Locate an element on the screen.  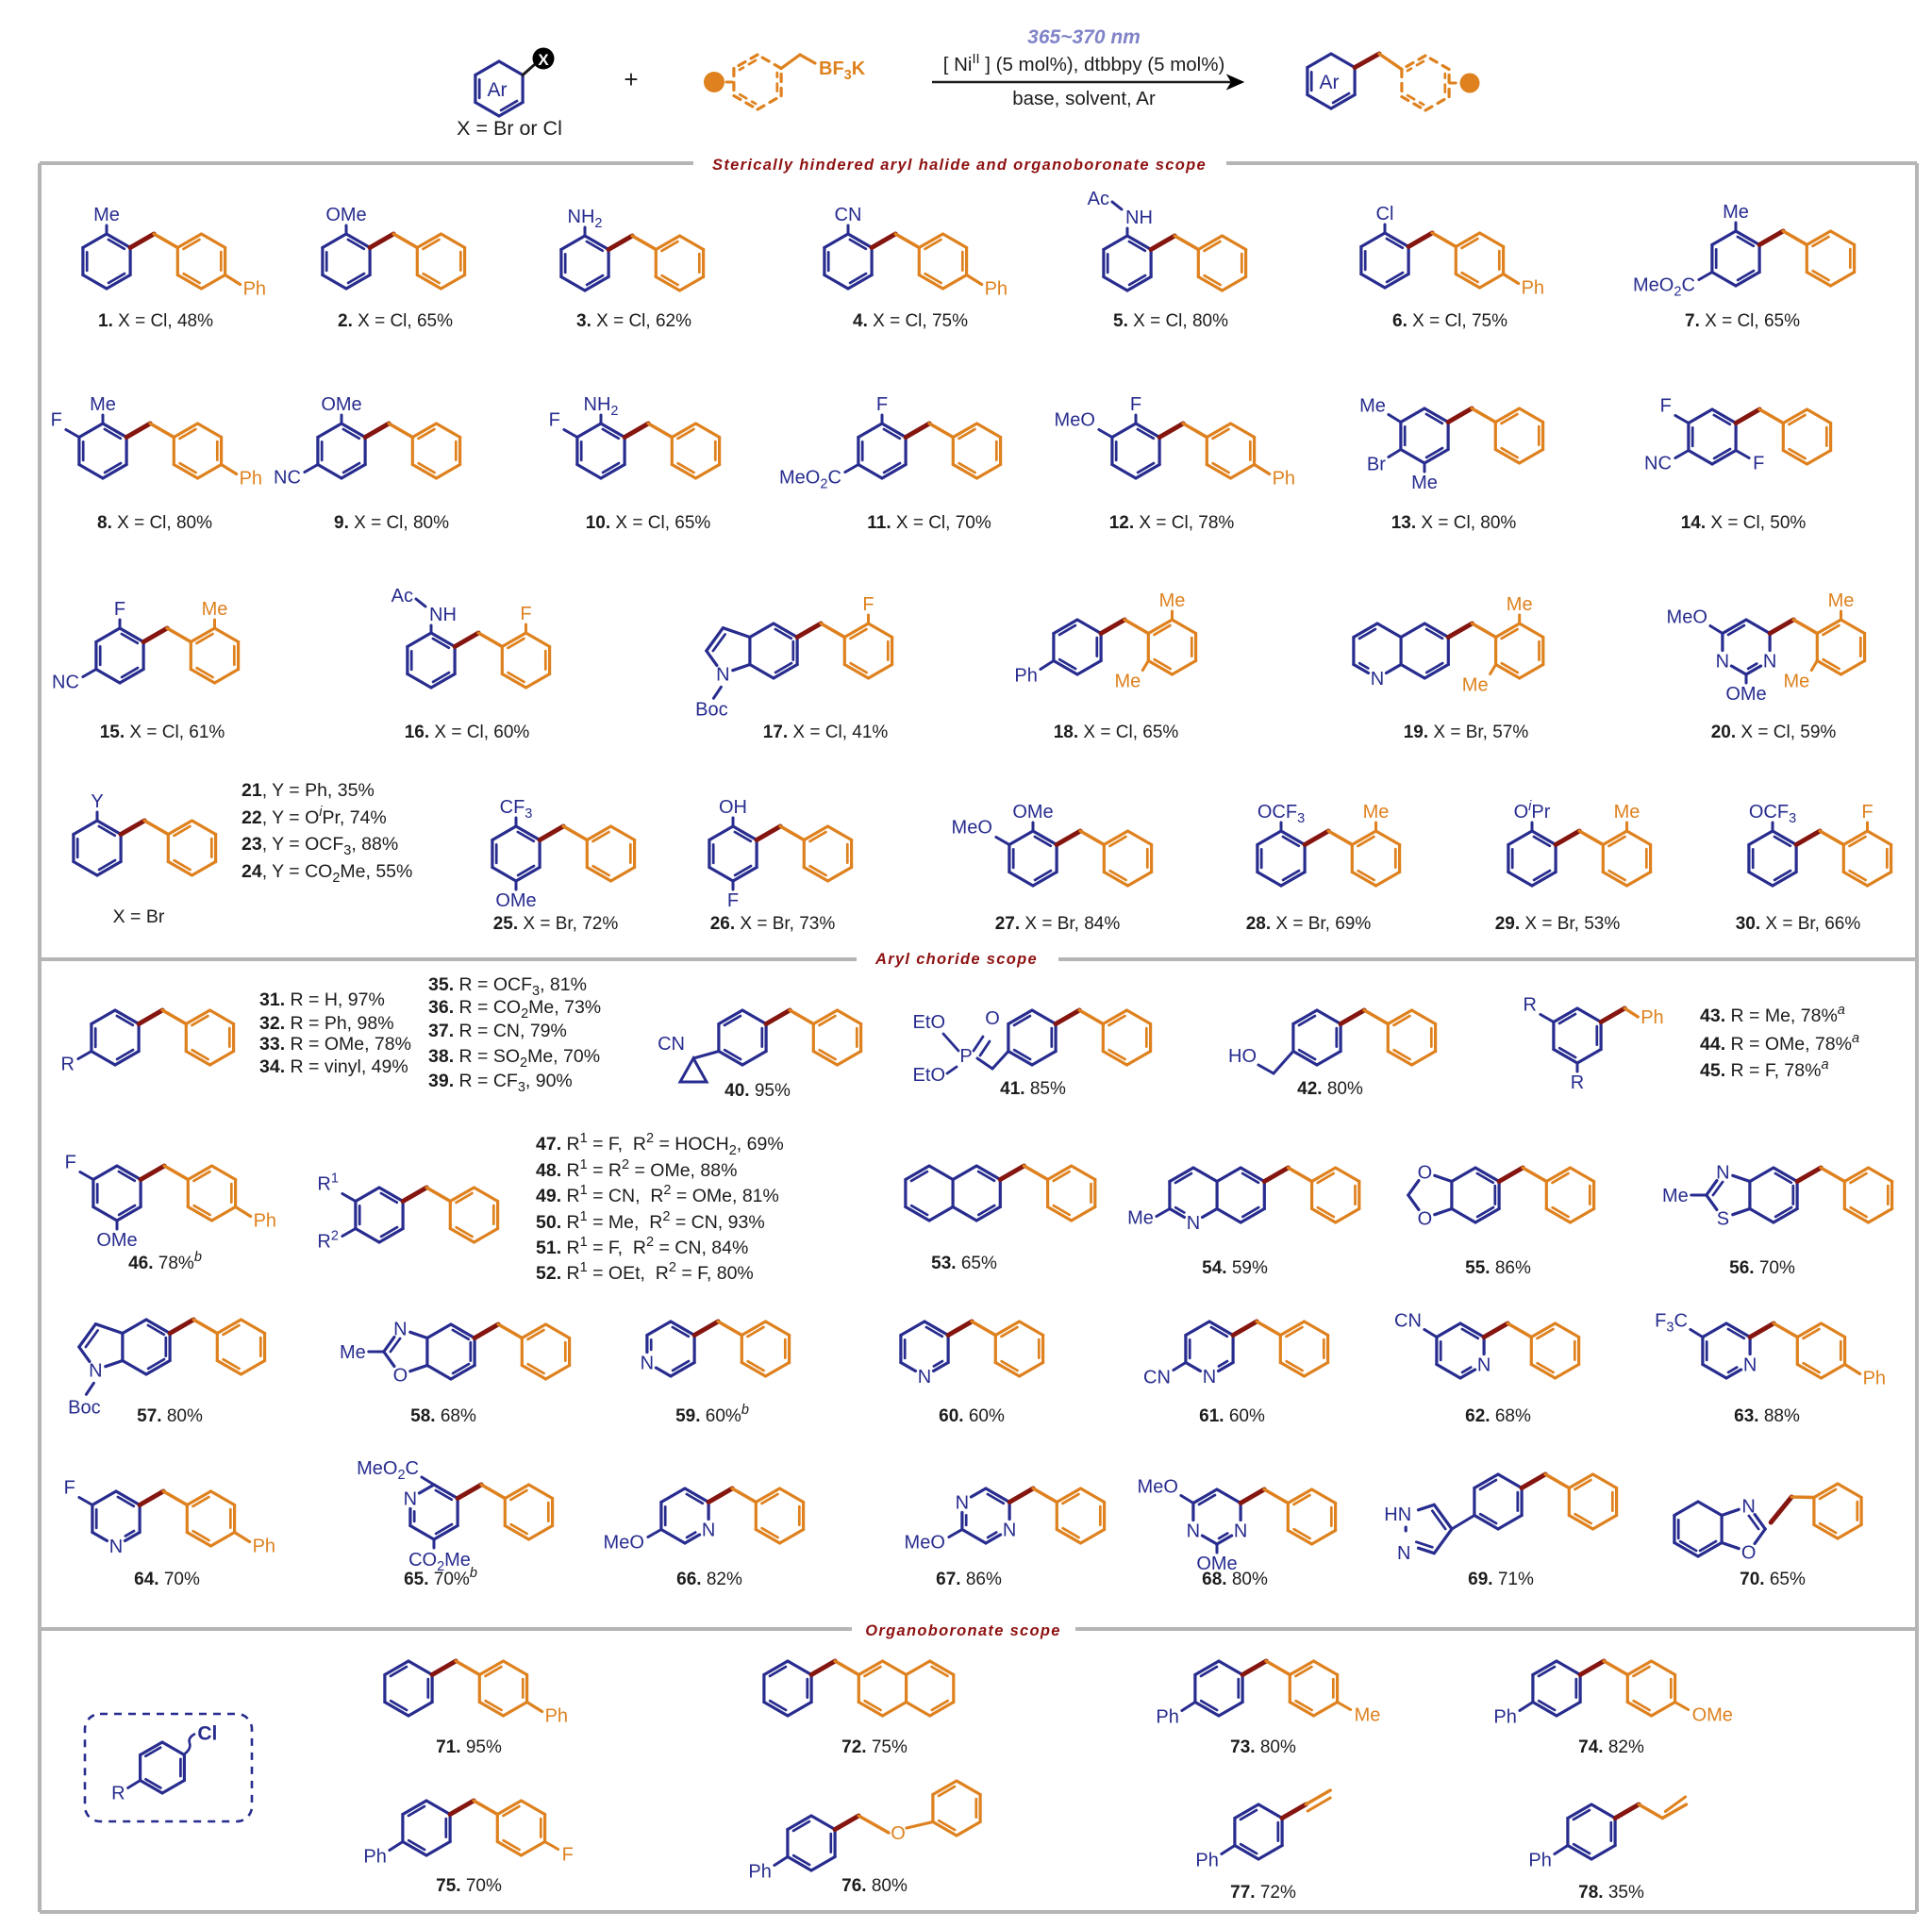
svg-text: 17. X = Cl, 41% is located at coordinates (826, 732).